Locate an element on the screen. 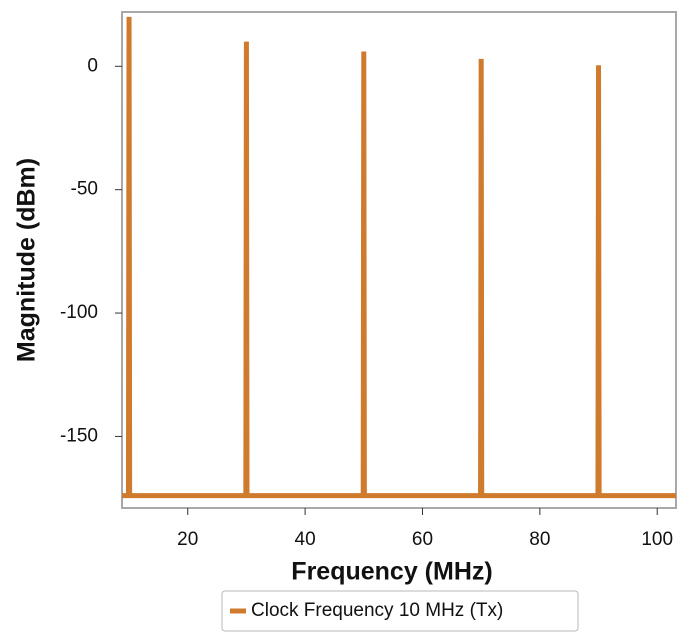 The image size is (692, 638). x-tick-label: 60 is located at coordinates (422, 539).